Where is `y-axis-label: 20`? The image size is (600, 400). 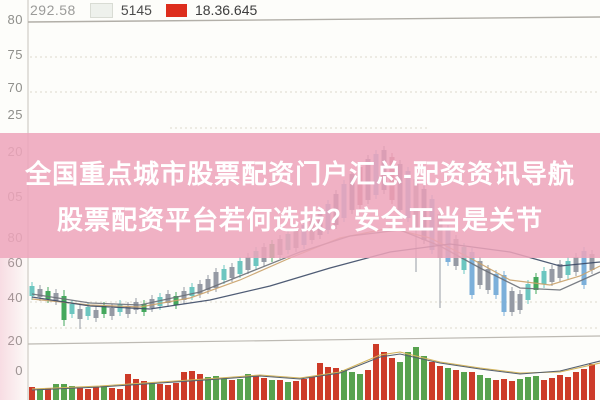 y-axis-label: 20 is located at coordinates (15, 340).